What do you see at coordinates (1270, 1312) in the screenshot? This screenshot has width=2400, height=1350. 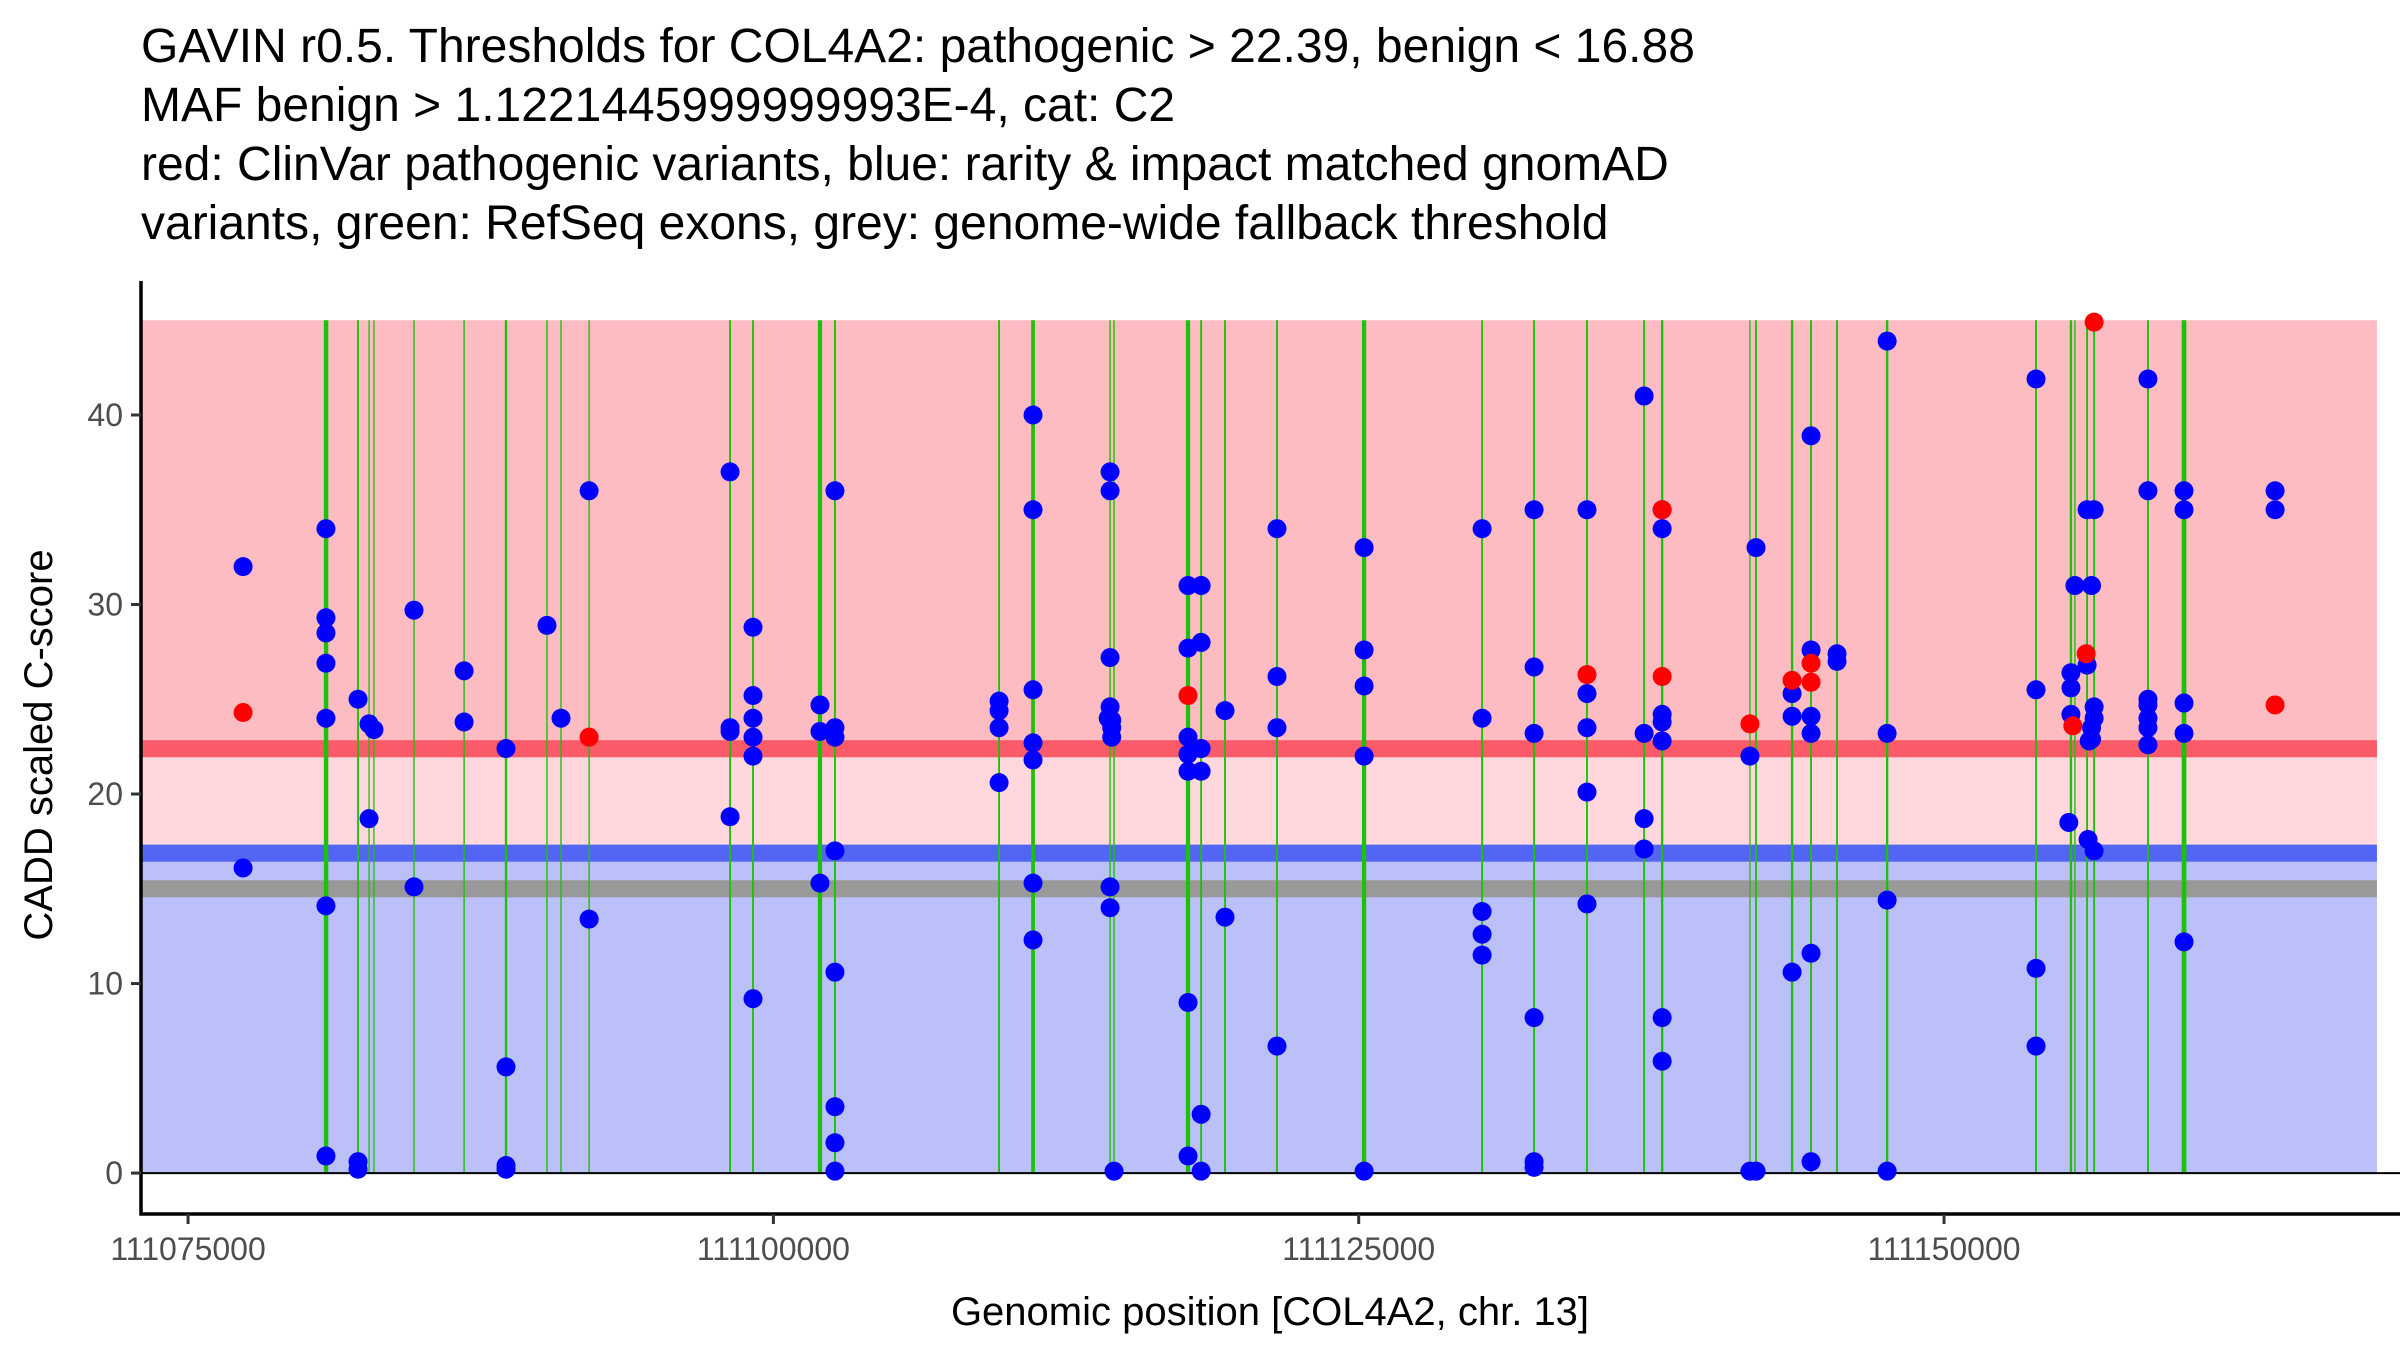 I see `x-axis-title: Genomic position [COL4A2, chr. 13]` at bounding box center [1270, 1312].